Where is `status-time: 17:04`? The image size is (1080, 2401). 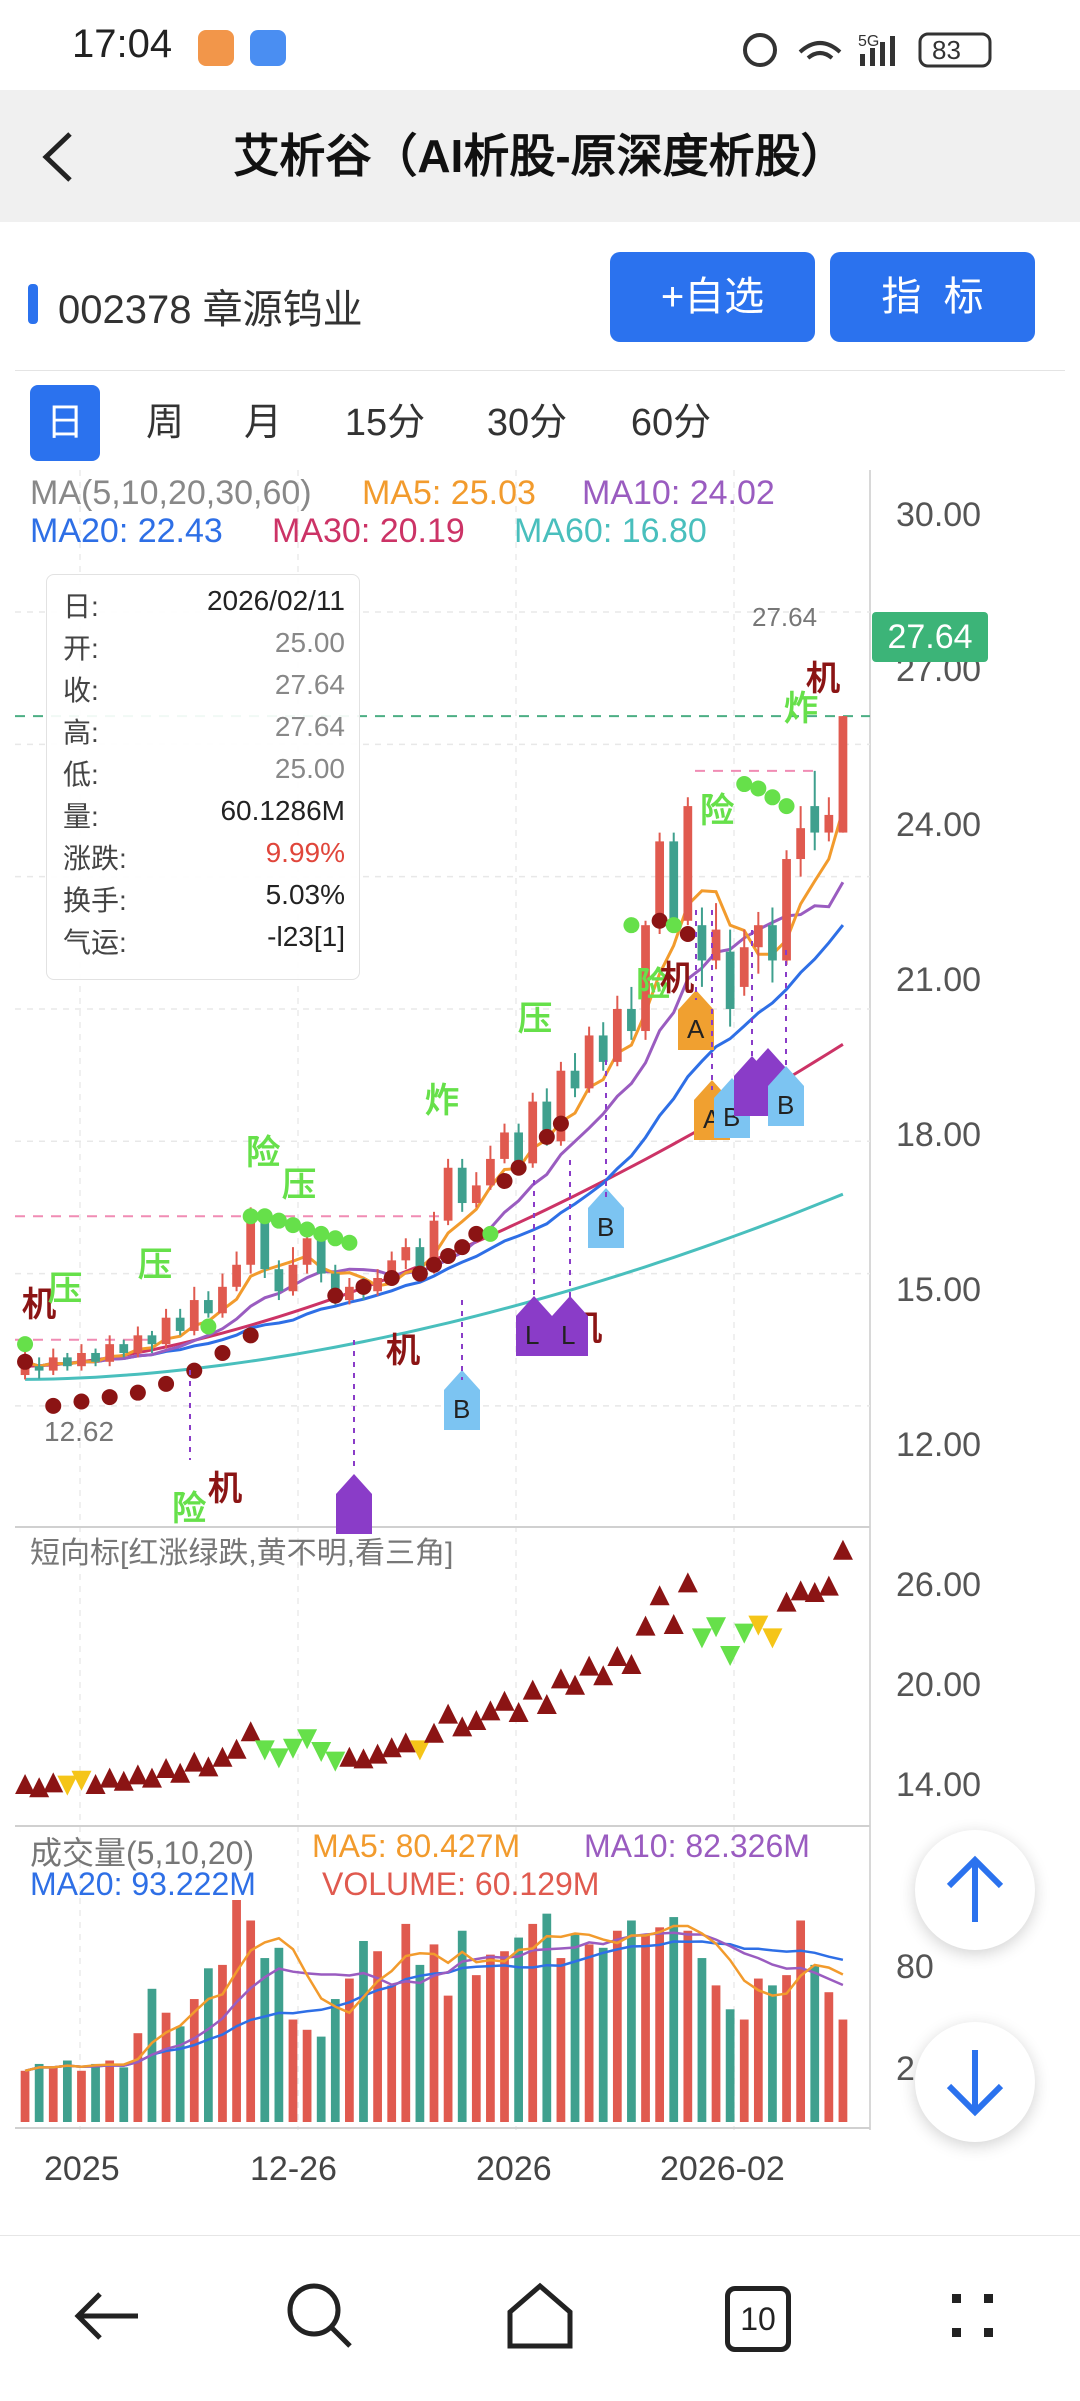 status-time: 17:04 is located at coordinates (122, 44).